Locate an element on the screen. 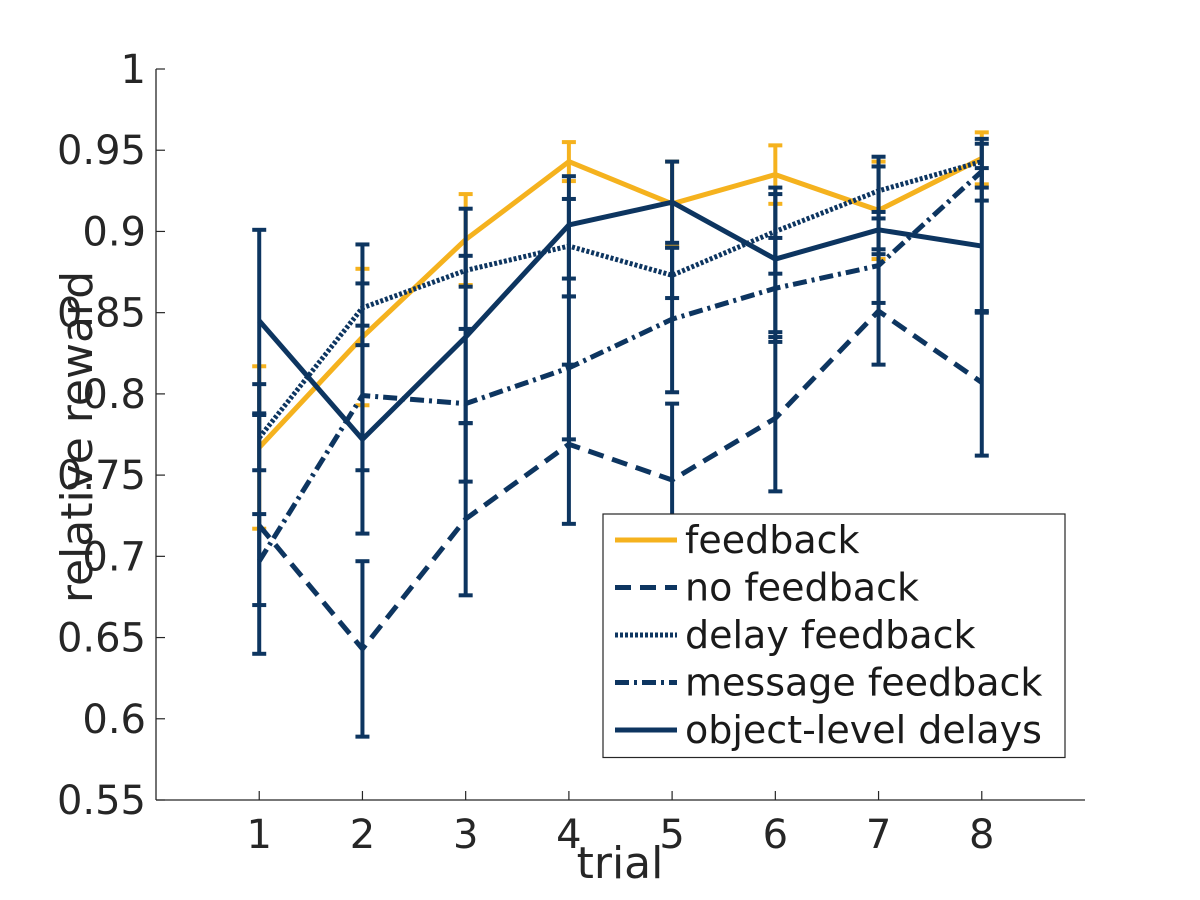  y-tick-label: 0.6 is located at coordinates (114, 720).